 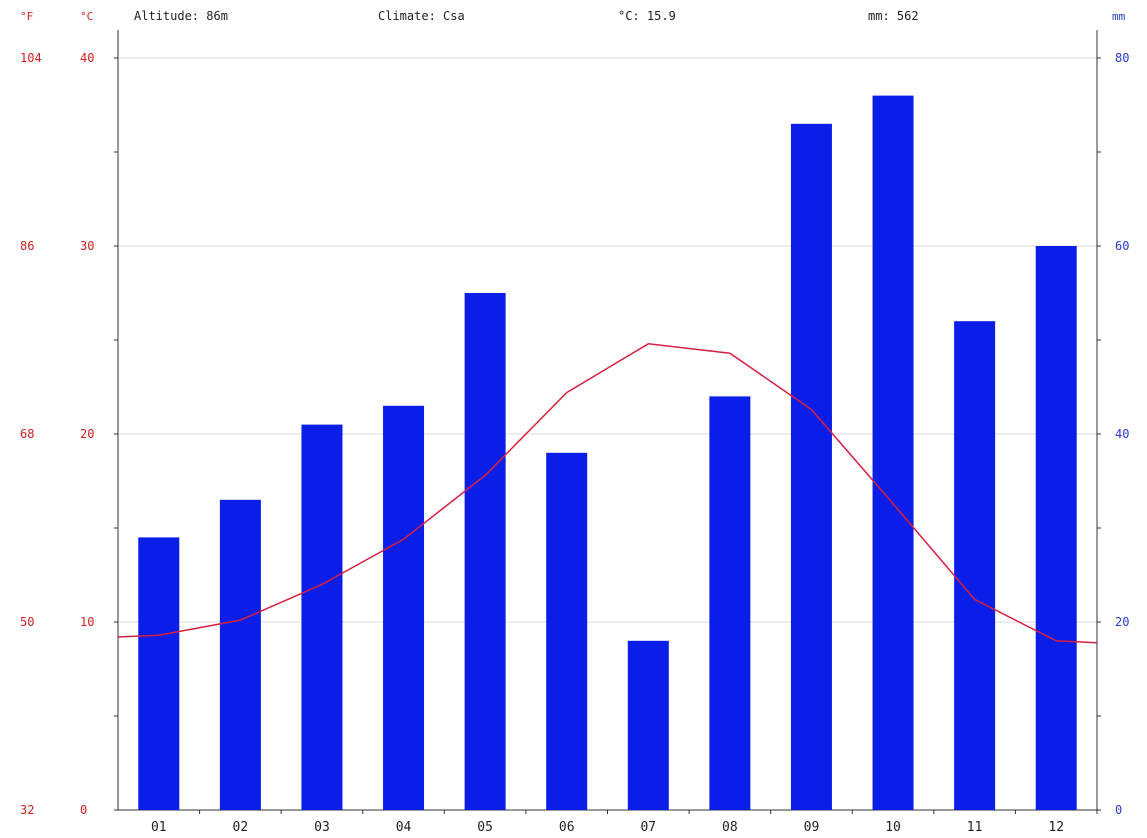 What do you see at coordinates (1056, 827) in the screenshot?
I see `month-tick-label: 12` at bounding box center [1056, 827].